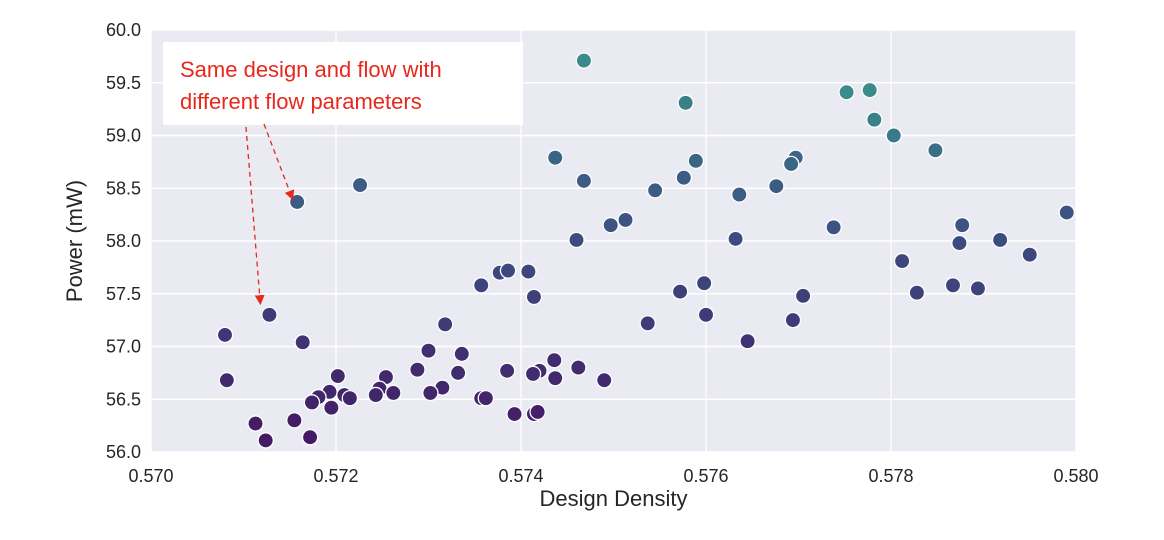 The image size is (1164, 540). Describe the element at coordinates (123, 83) in the screenshot. I see `y-tick-label: 59.5` at that location.